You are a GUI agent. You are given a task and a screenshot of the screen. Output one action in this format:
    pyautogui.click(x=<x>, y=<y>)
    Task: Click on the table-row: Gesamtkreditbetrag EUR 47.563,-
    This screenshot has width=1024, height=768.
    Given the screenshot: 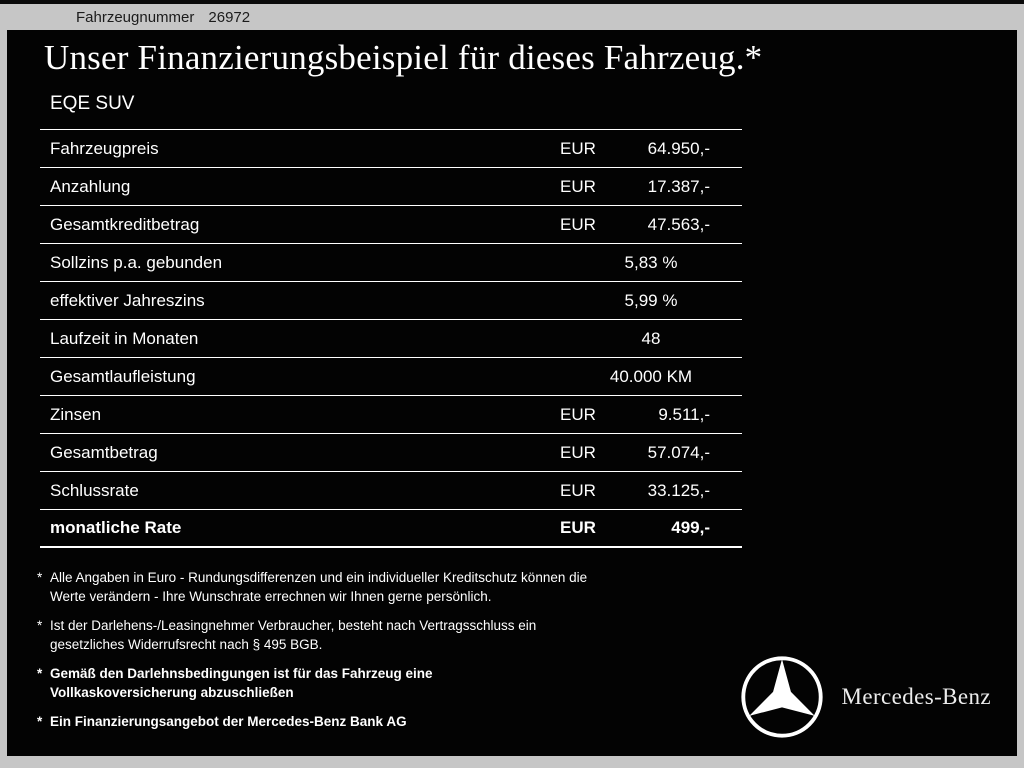 What is the action you would take?
    pyautogui.click(x=391, y=225)
    